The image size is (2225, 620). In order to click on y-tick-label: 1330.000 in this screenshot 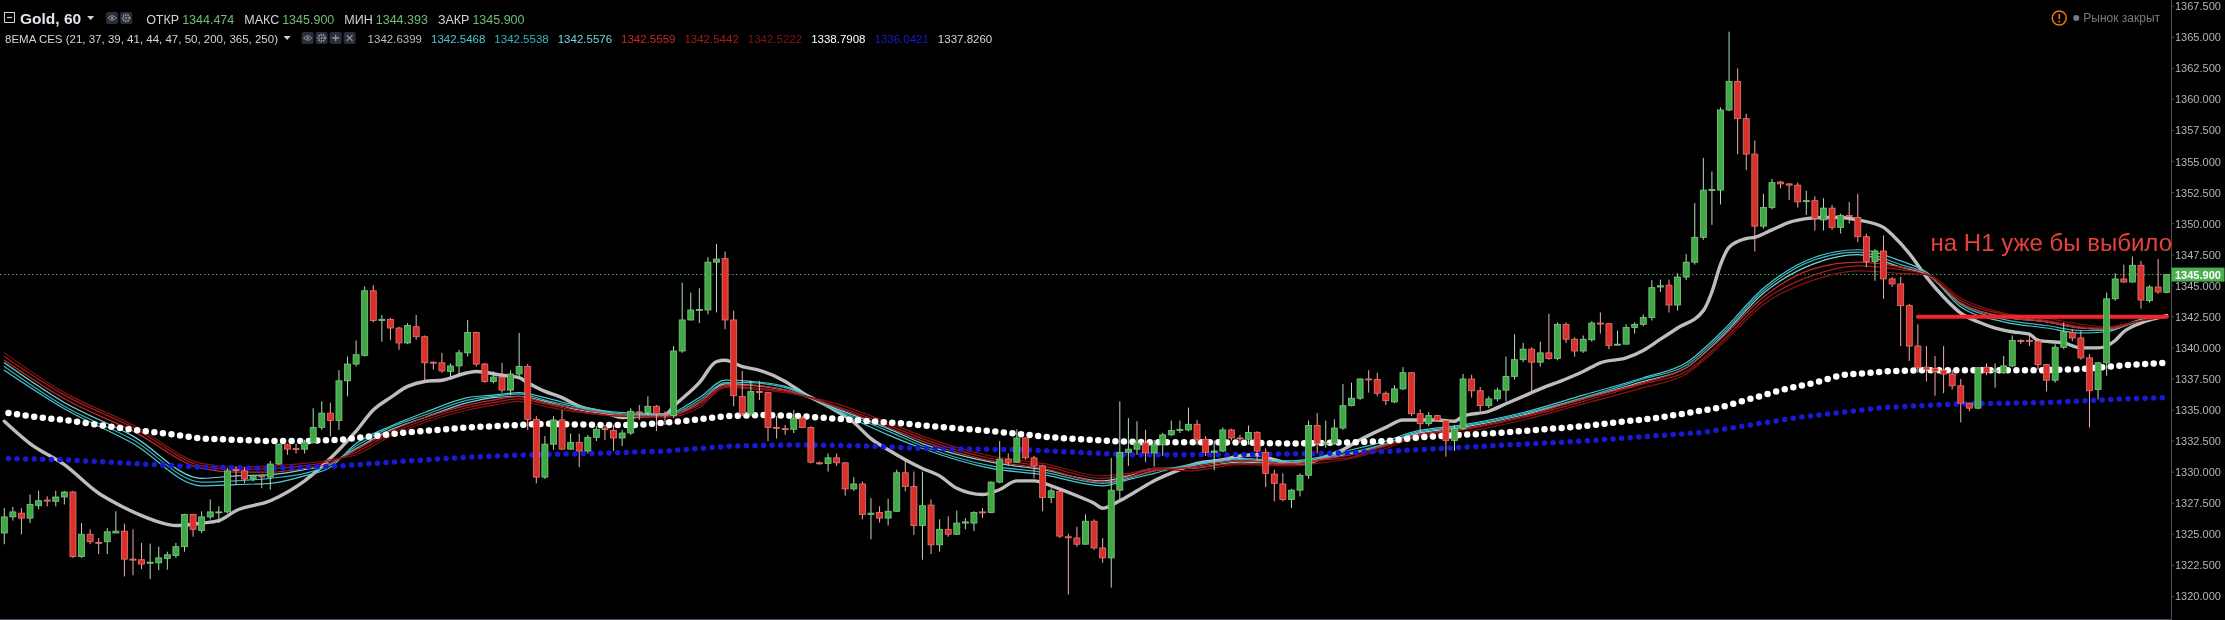, I will do `click(2198, 472)`.